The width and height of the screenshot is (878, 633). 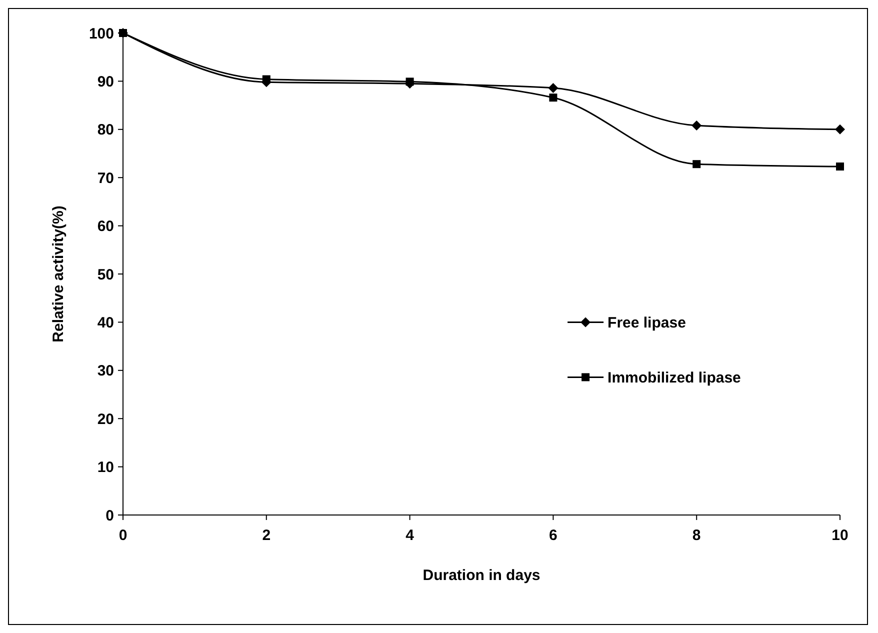 I want to click on y-tick-label: 10, so click(x=105, y=467).